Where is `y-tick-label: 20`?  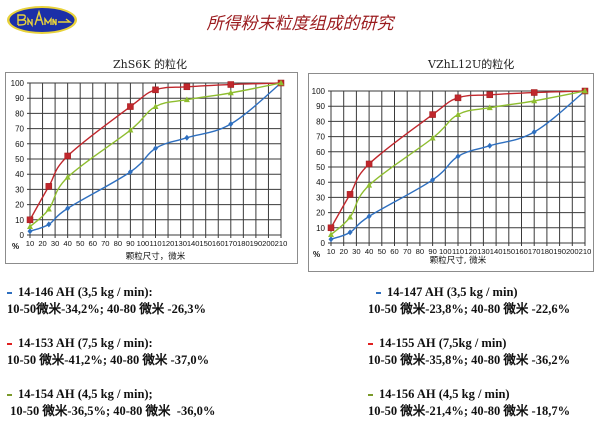
y-tick-label: 20 is located at coordinates (19, 205).